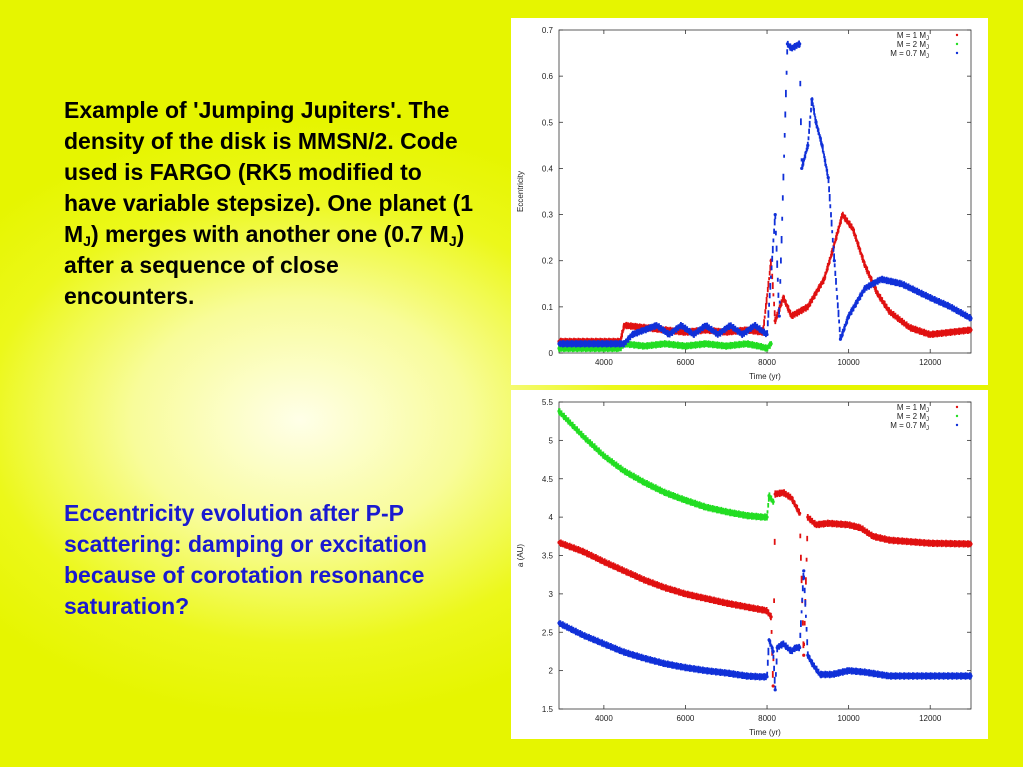 This screenshot has width=1023, height=767. What do you see at coordinates (909, 54) in the screenshot?
I see `legend-entry: M = 0.7 MJ` at bounding box center [909, 54].